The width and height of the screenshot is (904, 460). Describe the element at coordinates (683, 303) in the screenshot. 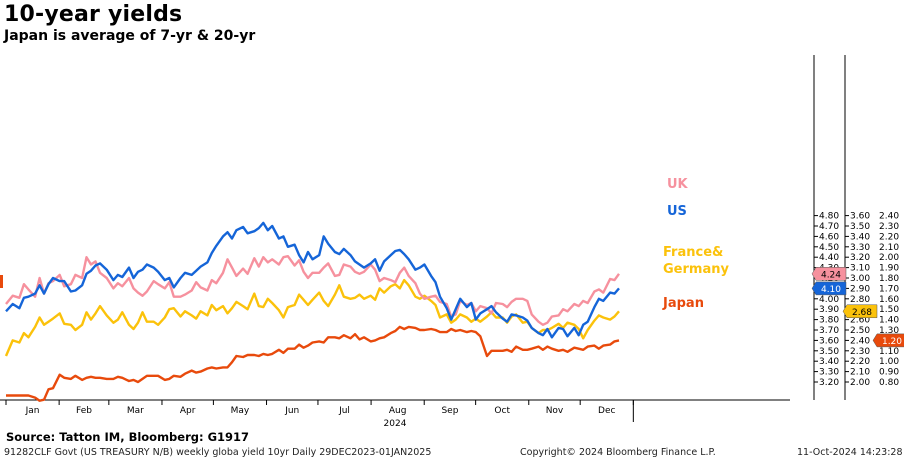

I see `legend-japan: Japan` at that location.